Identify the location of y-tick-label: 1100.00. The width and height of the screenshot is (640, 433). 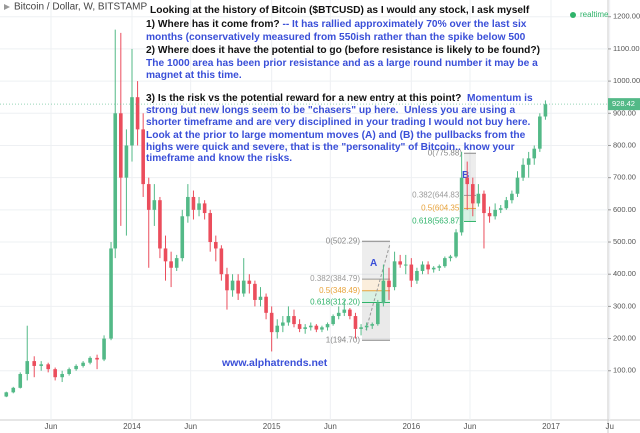
(626, 48).